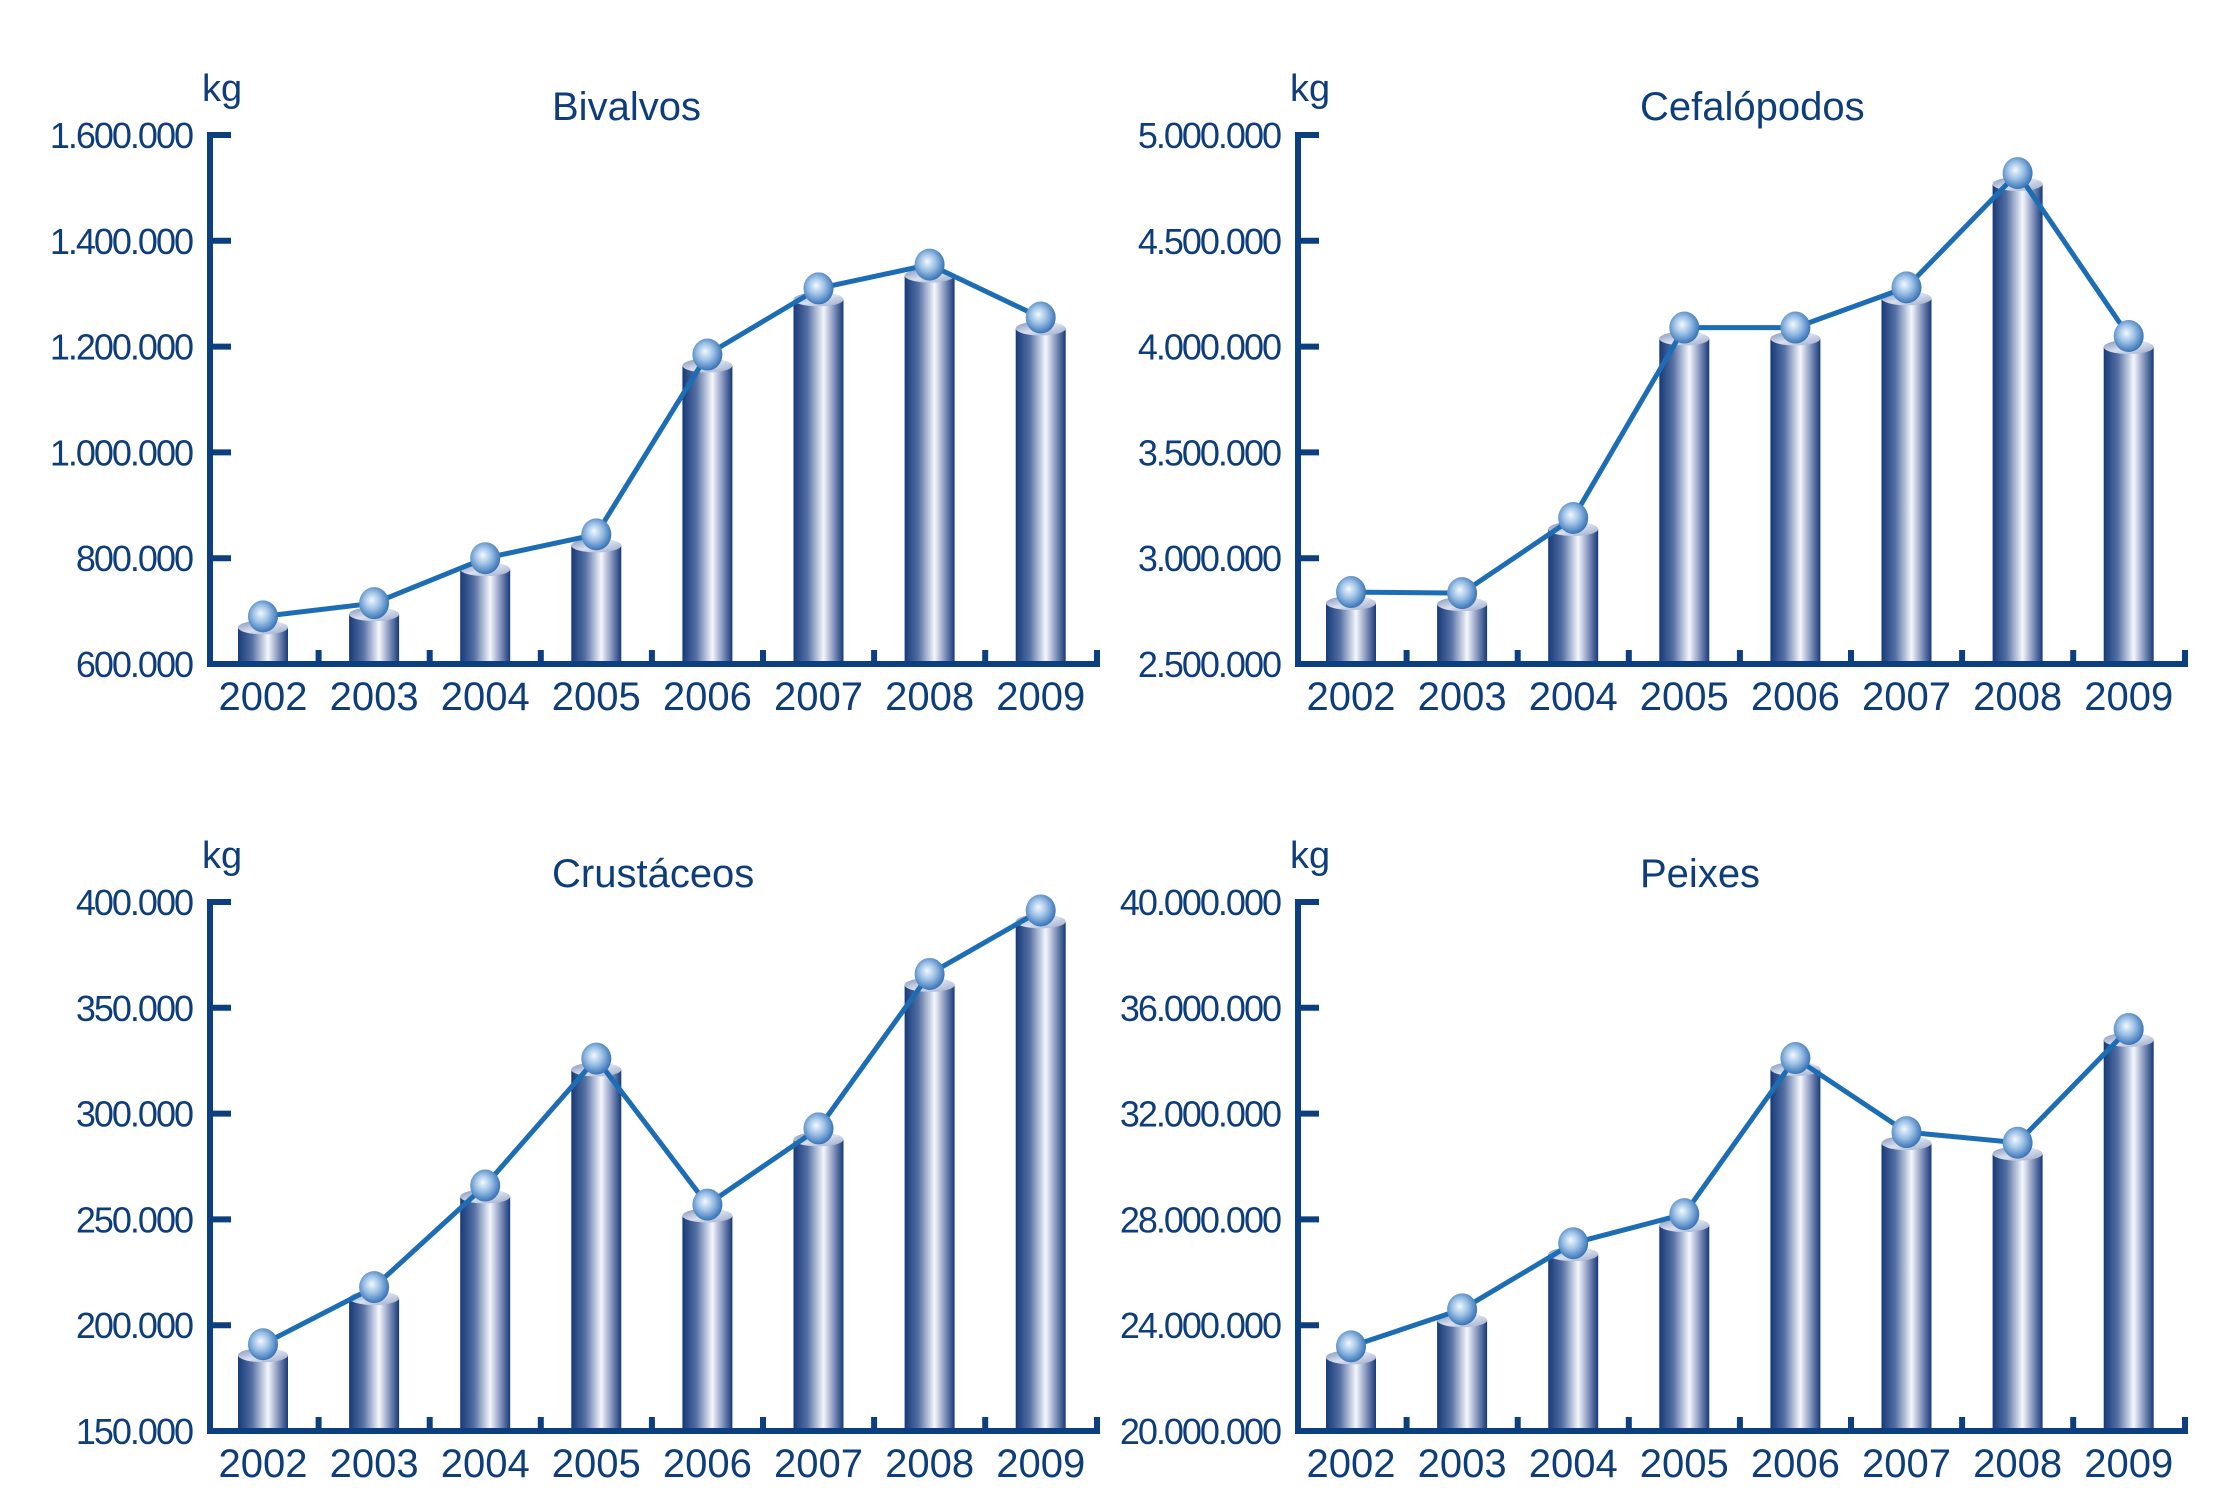 The height and width of the screenshot is (1501, 2235). What do you see at coordinates (653, 874) in the screenshot?
I see `chart-title: Crustáceos` at bounding box center [653, 874].